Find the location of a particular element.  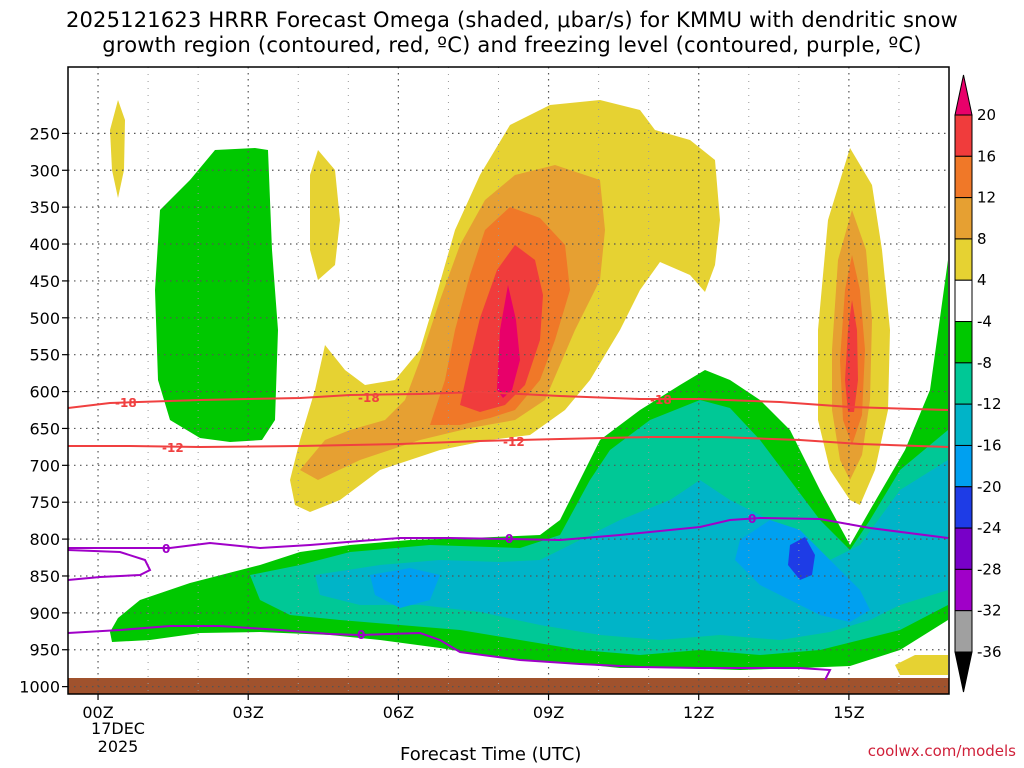

shade-pos4-tiny is located at coordinates (117, 149).